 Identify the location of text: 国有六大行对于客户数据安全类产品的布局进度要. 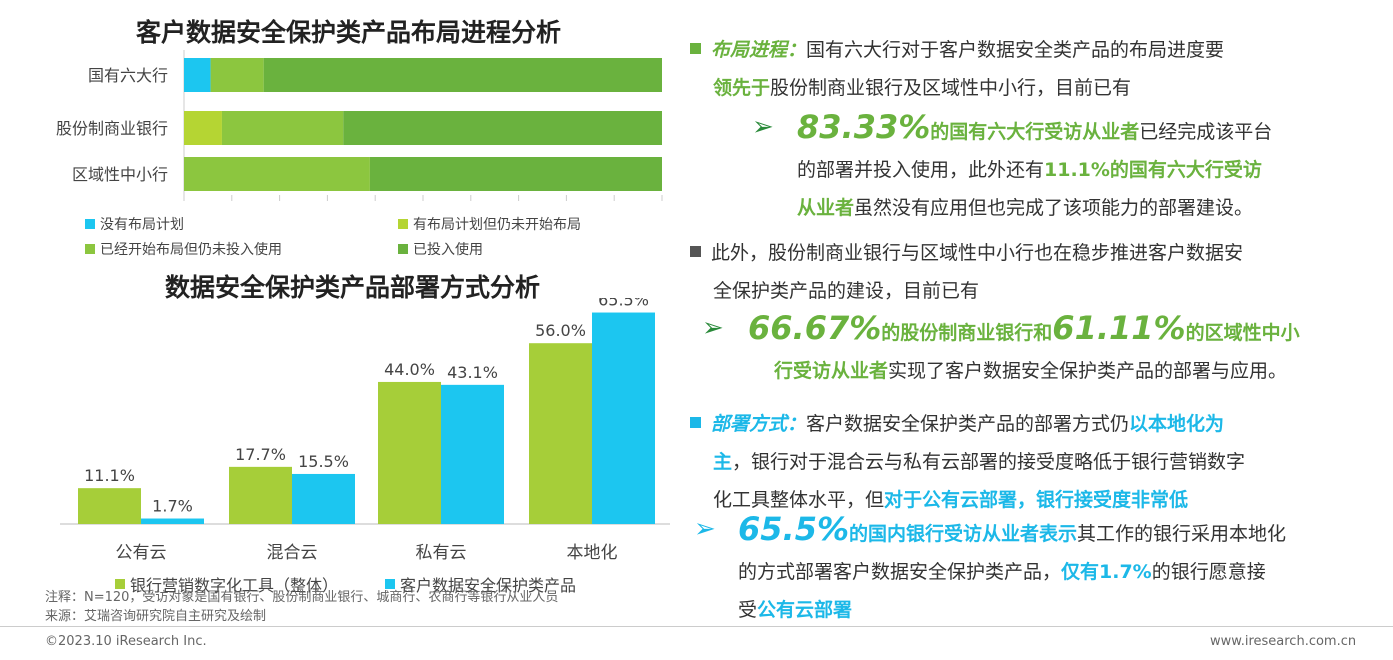
(1015, 50).